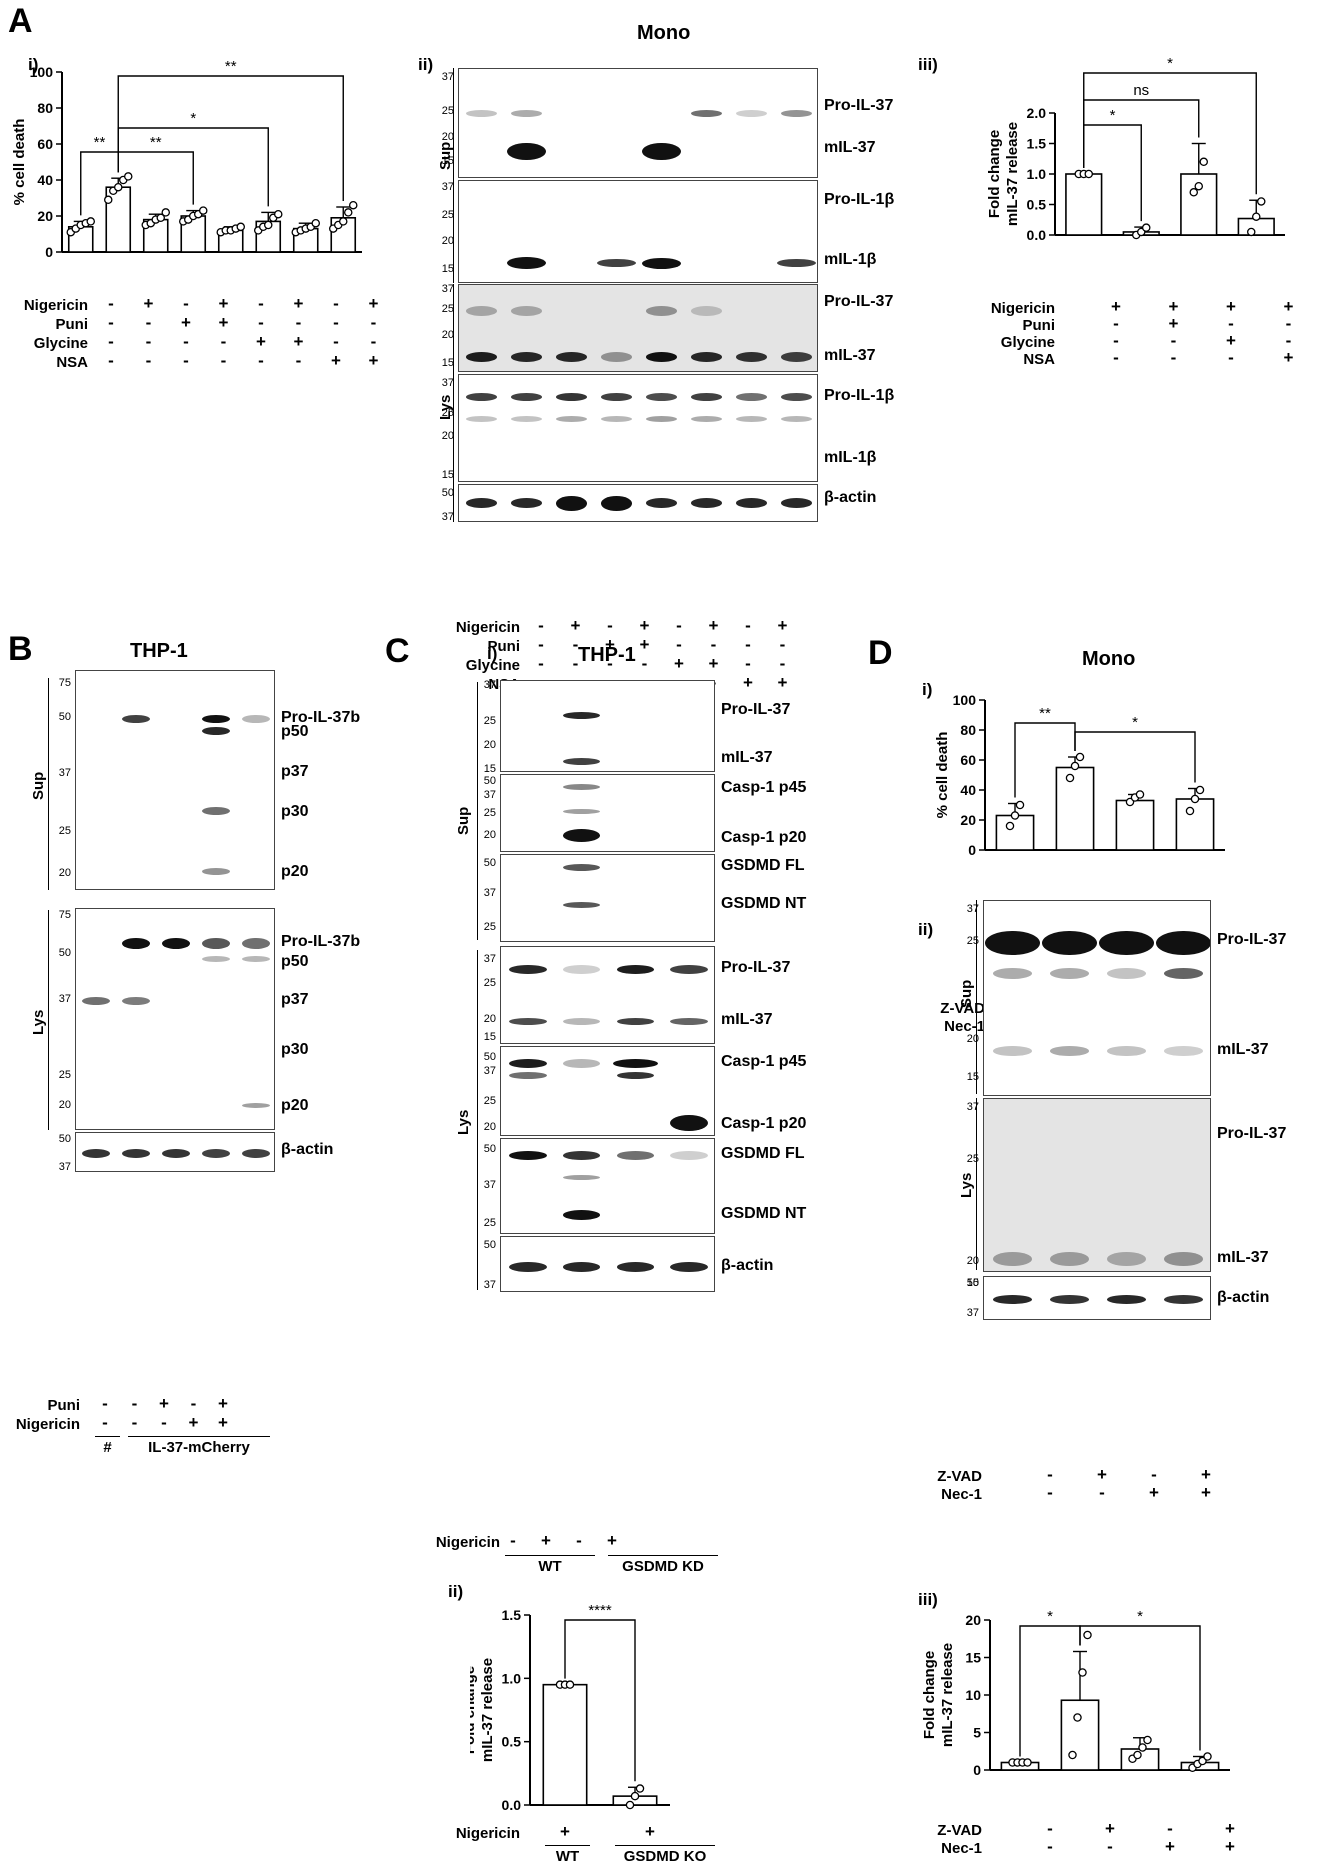  What do you see at coordinates (764, 903) in the screenshot?
I see `band-label: GSDMD NT` at bounding box center [764, 903].